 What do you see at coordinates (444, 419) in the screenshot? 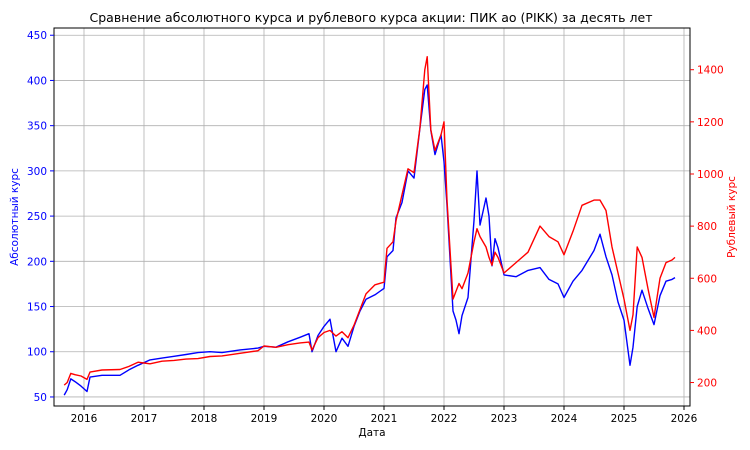
I see `x-tick-label: 2022` at bounding box center [444, 419].